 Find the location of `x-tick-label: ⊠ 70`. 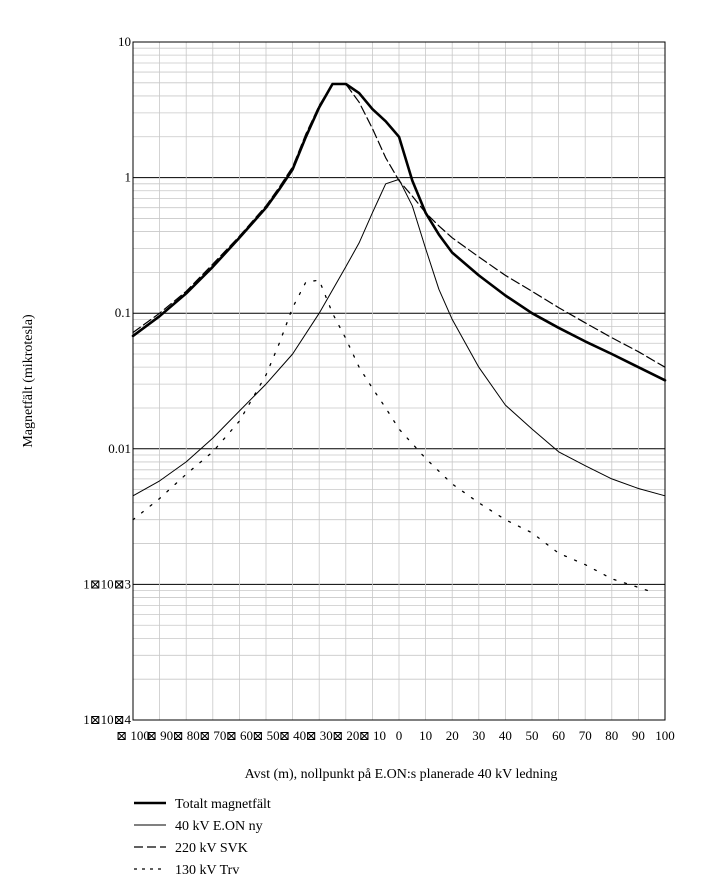

x-tick-label: ⊠ 70 is located at coordinates (212, 735).